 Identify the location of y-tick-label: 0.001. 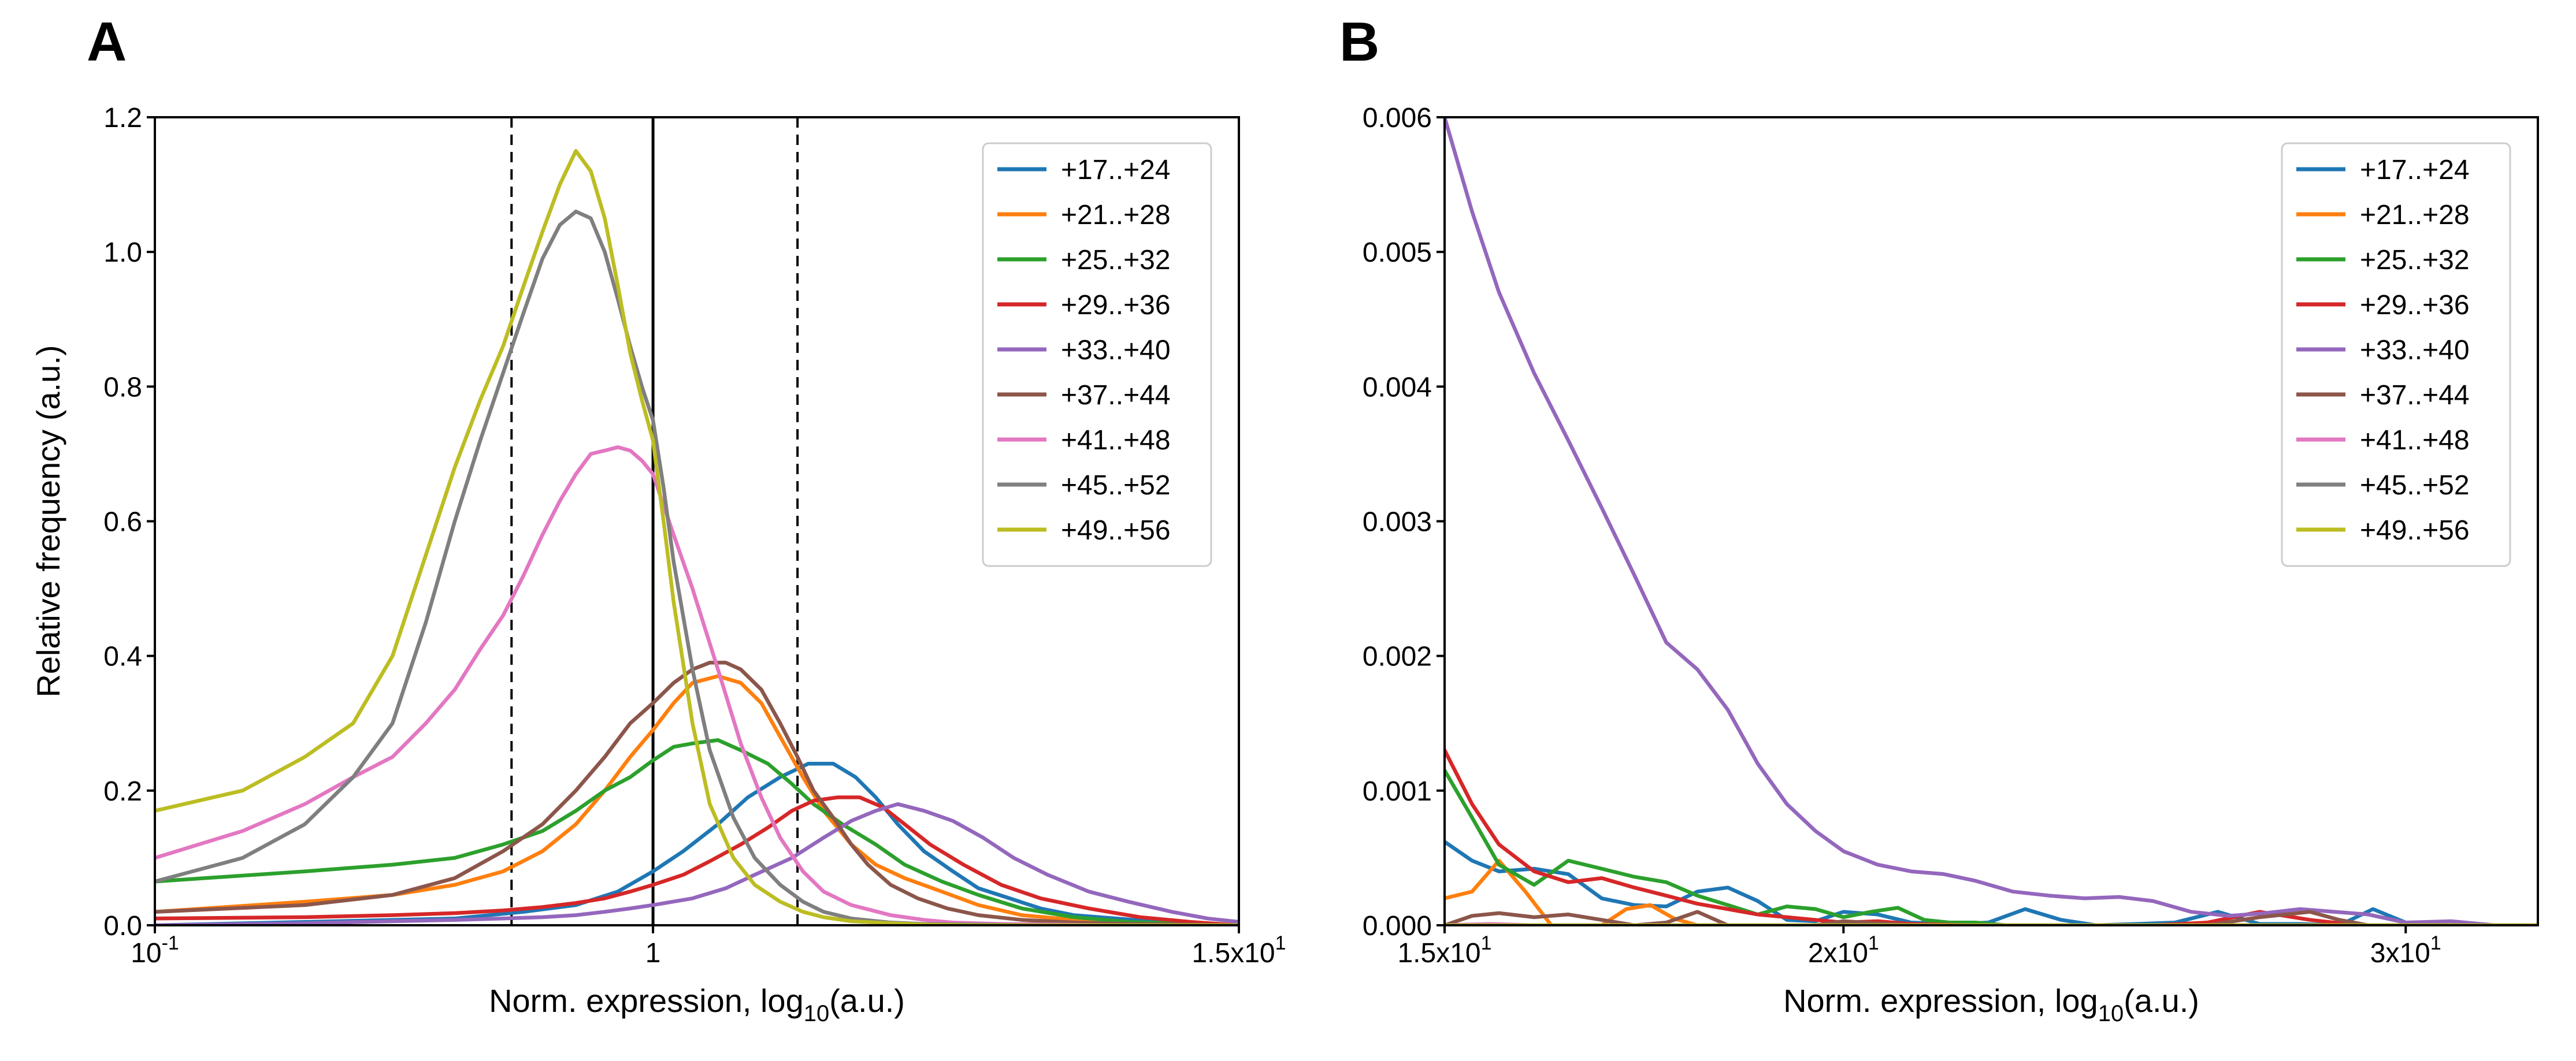
(1397, 791).